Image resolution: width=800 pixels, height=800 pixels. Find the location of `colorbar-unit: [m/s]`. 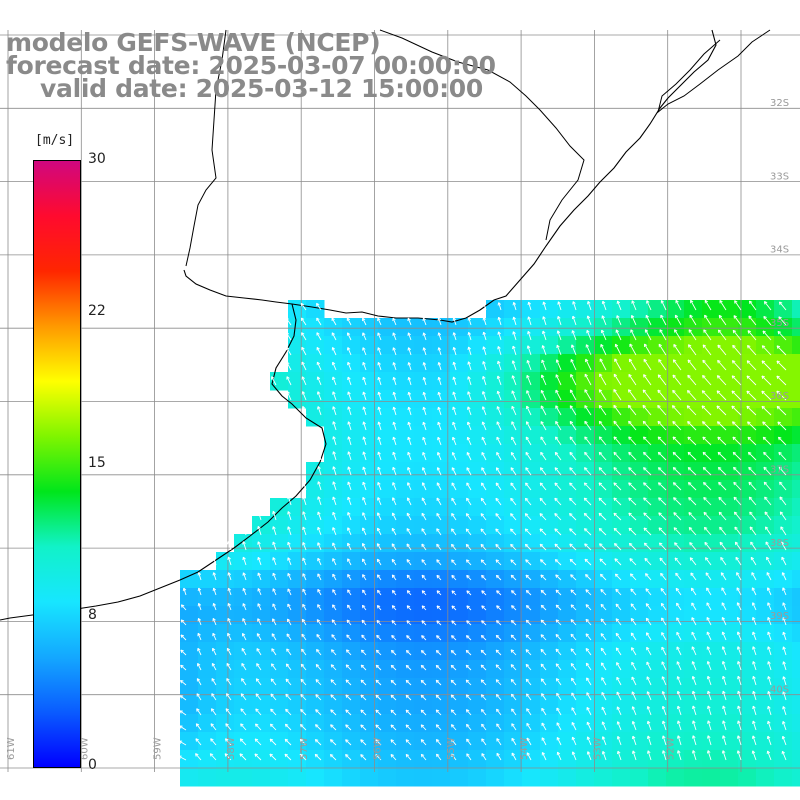

colorbar-unit: [m/s] is located at coordinates (55, 140).